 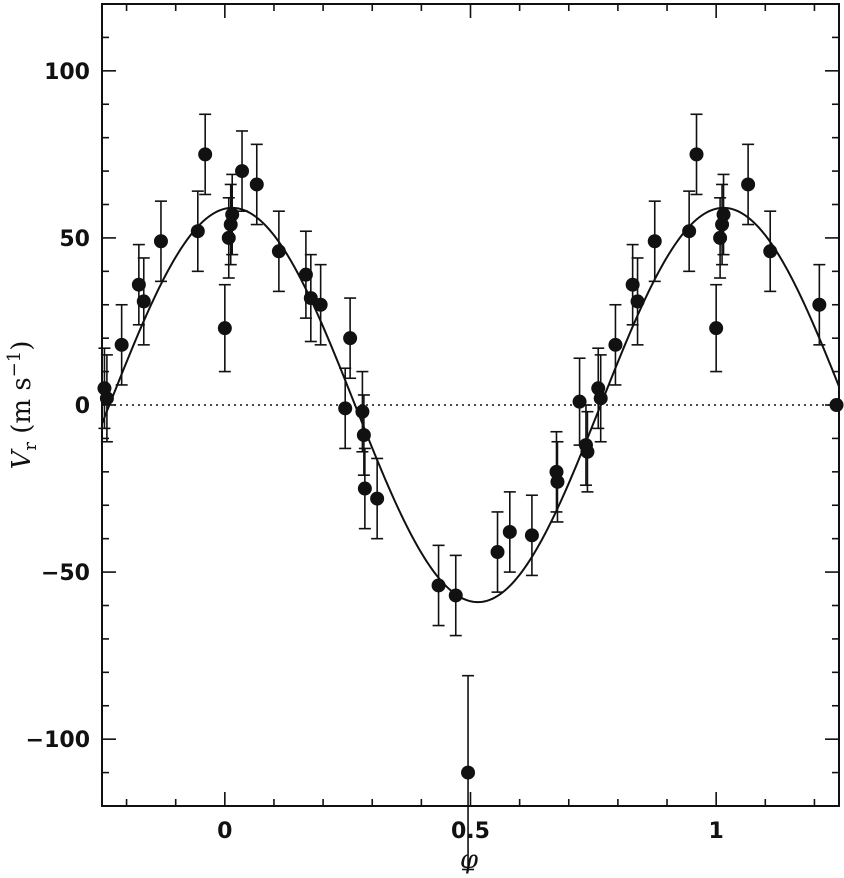 What do you see at coordinates (67, 72) in the screenshot?
I see `y-tick-label: 100` at bounding box center [67, 72].